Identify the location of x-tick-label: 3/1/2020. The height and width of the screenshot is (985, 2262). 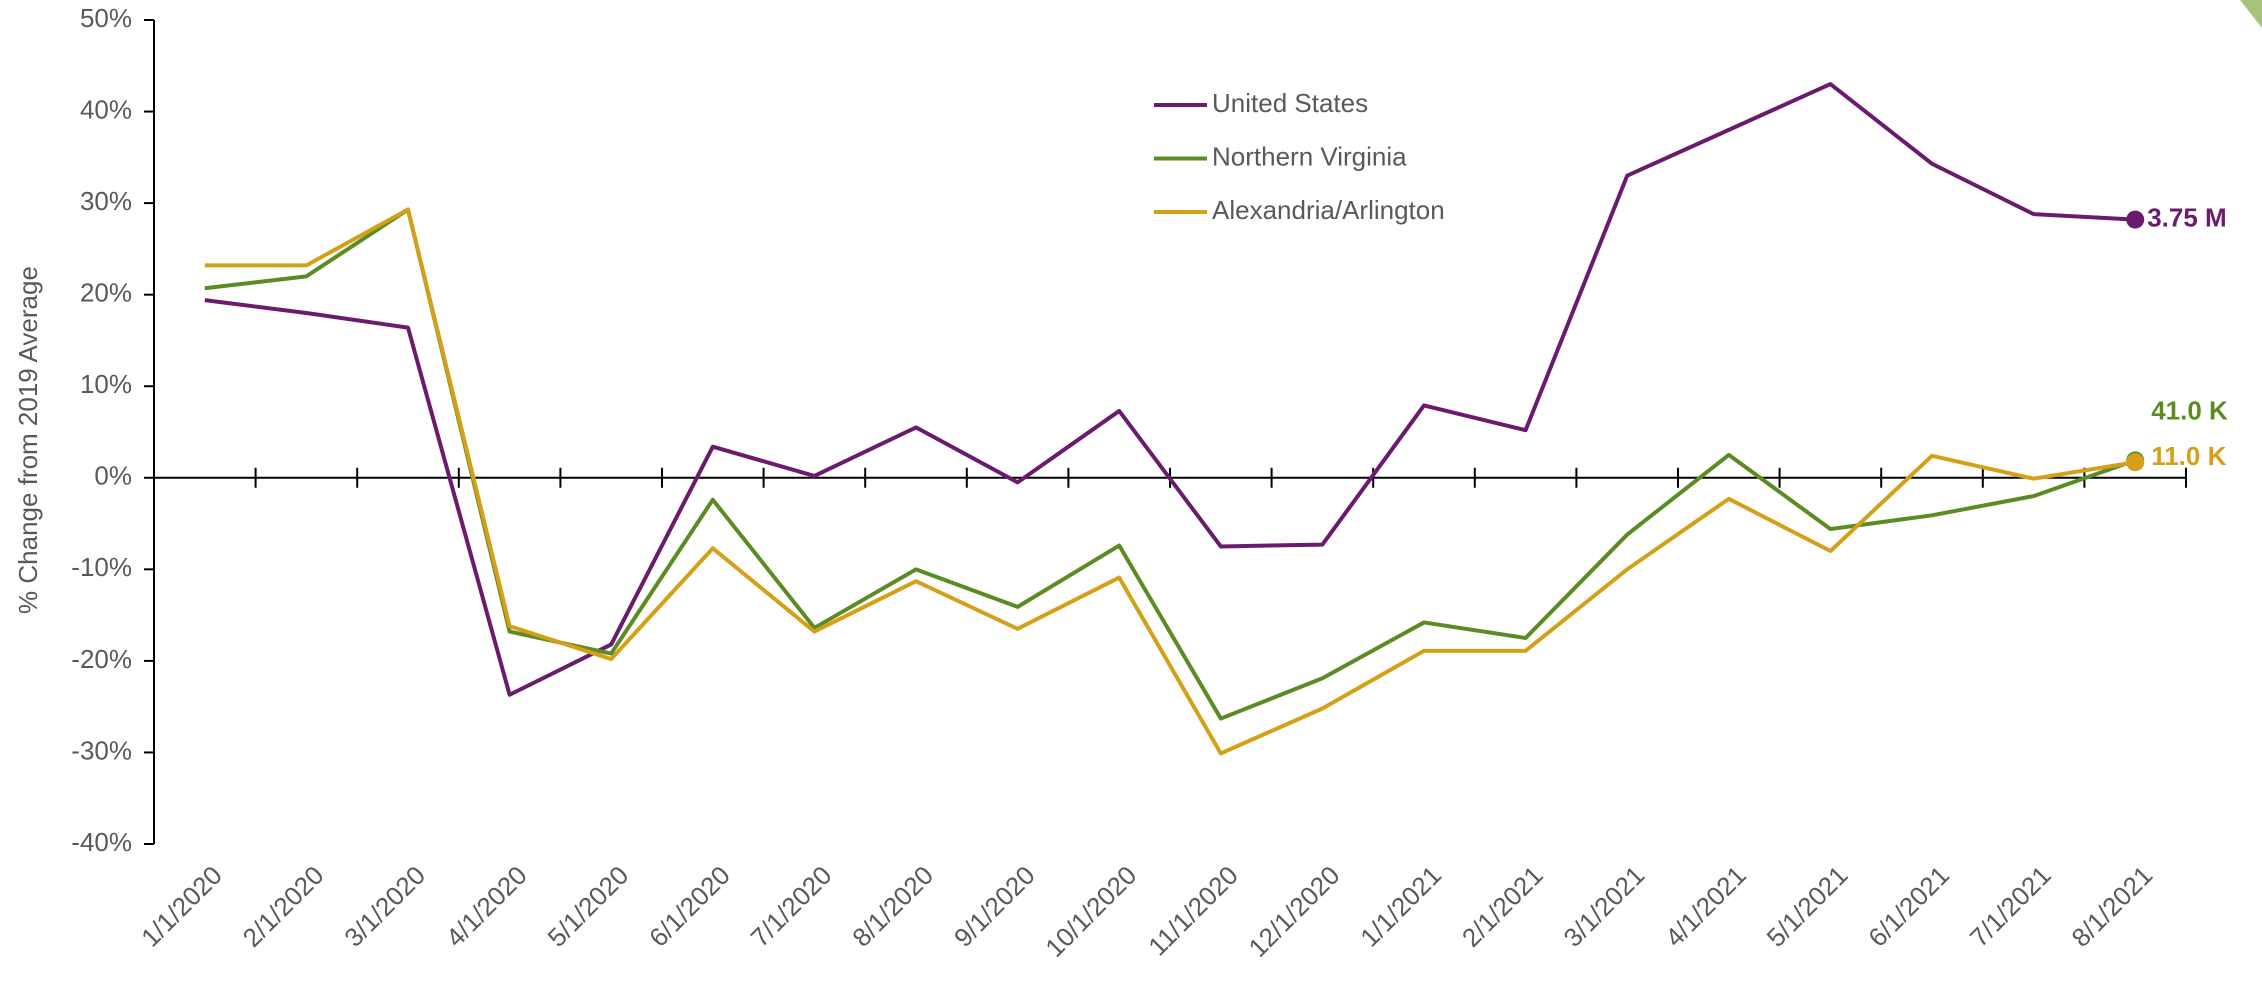
(384, 906).